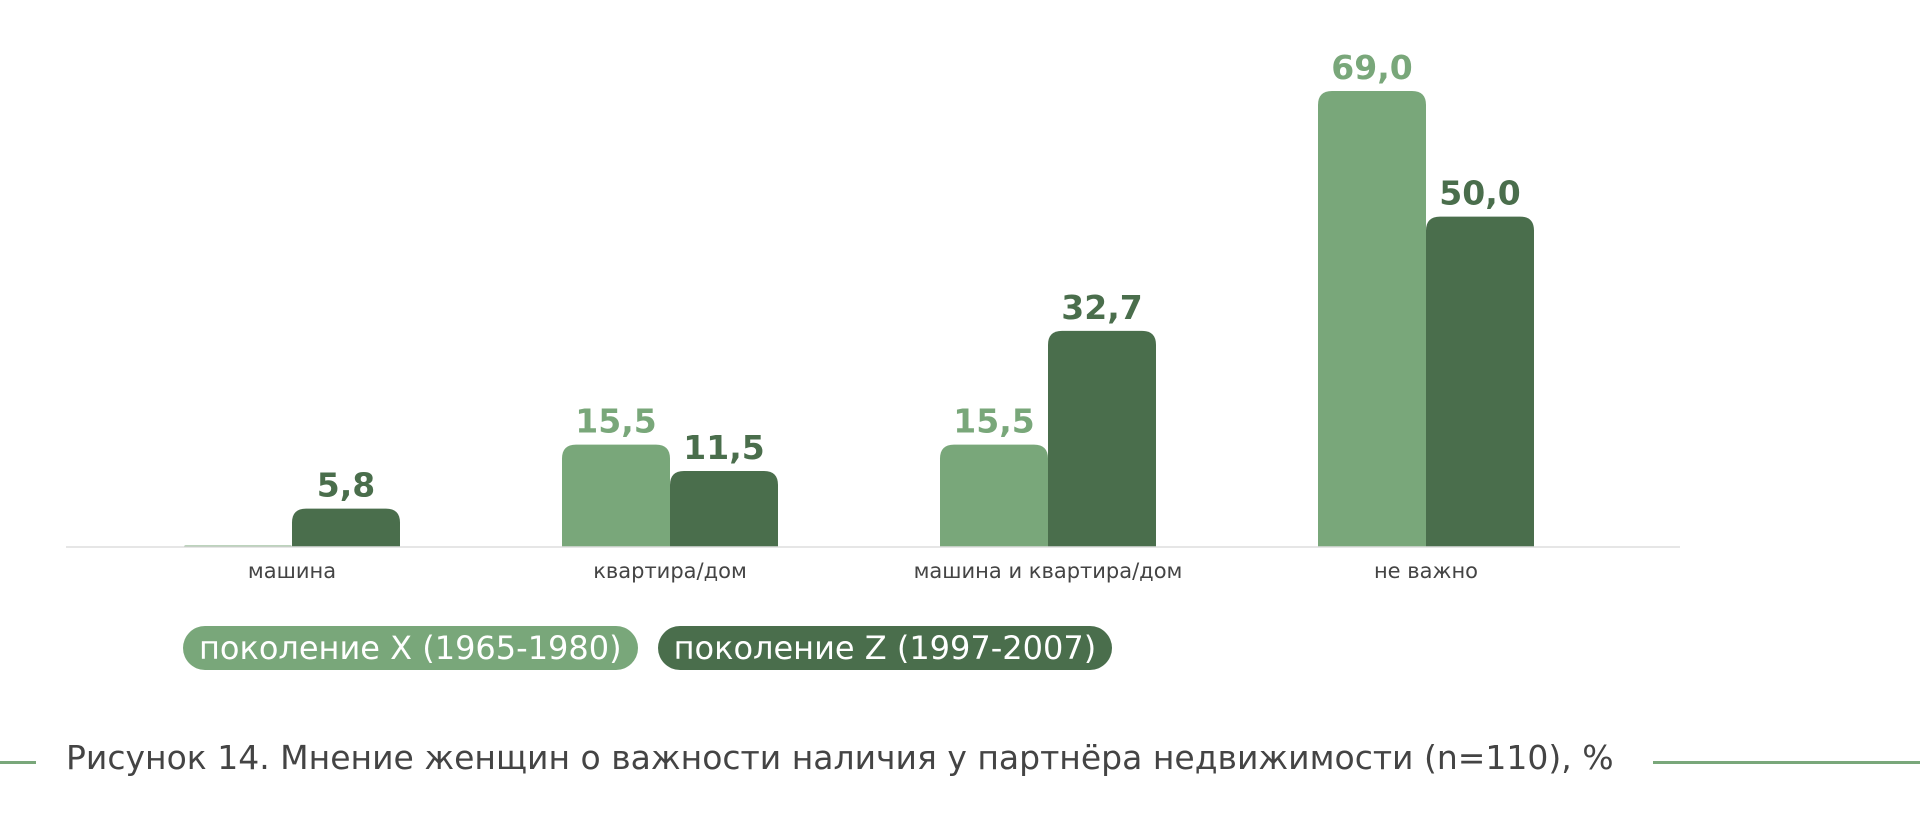 Image resolution: width=1920 pixels, height=830 pixels. I want to click on value-label-generation-z-3: 50,0, so click(1479, 193).